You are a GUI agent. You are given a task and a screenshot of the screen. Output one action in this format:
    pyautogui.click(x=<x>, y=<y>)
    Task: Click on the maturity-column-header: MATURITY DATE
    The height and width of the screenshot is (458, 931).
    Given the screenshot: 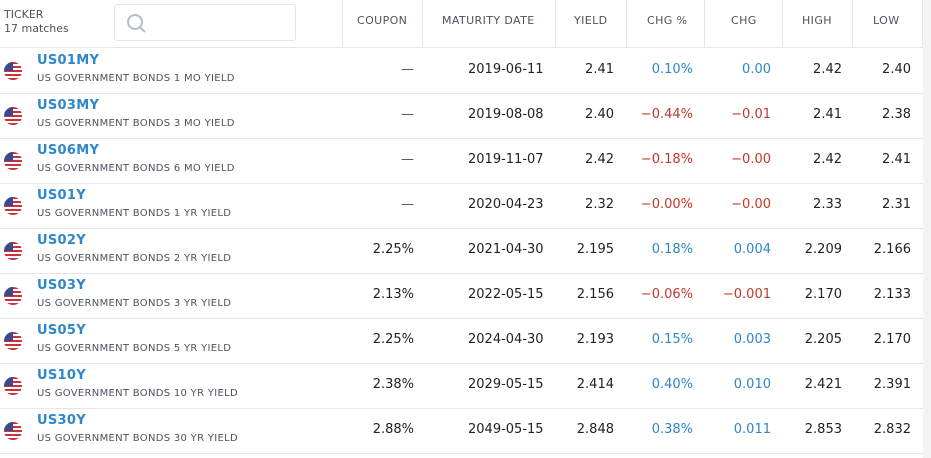 What is the action you would take?
    pyautogui.click(x=489, y=23)
    